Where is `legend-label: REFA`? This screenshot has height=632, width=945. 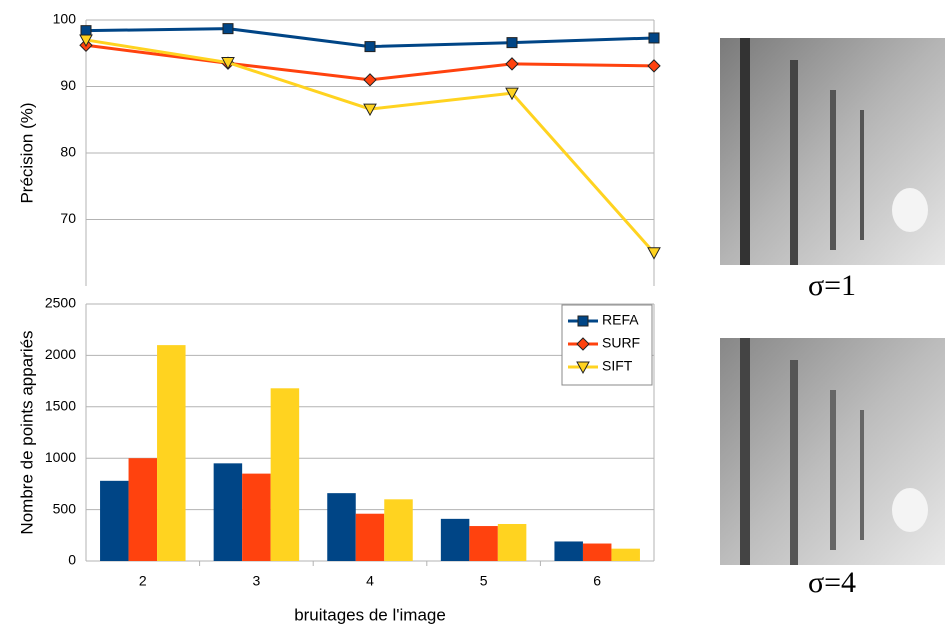 legend-label: REFA is located at coordinates (620, 320).